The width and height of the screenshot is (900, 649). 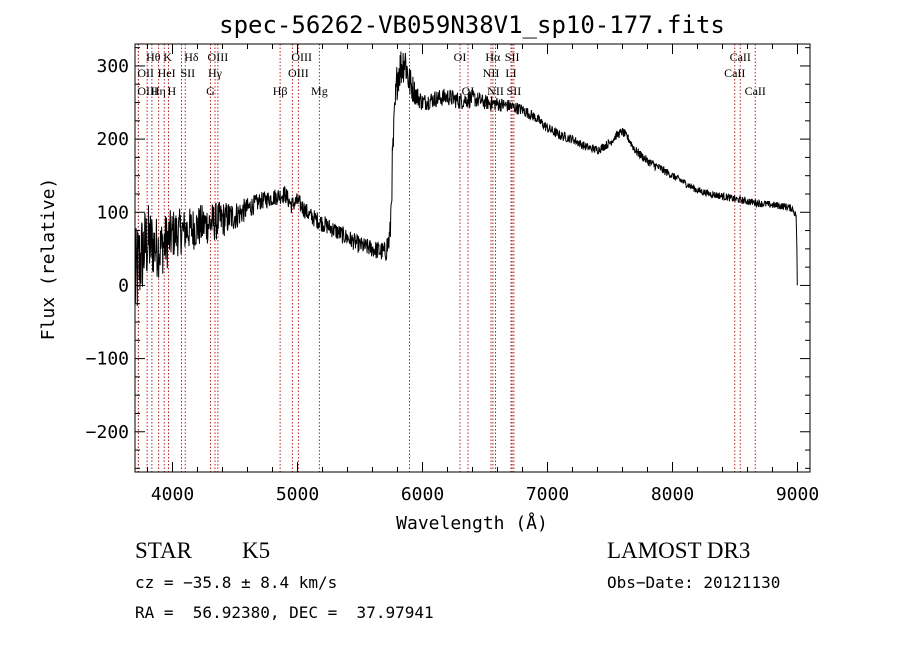 I want to click on ra-dec-coordinates: RA = 56.92380, DEC = 37.97941, so click(x=284, y=612).